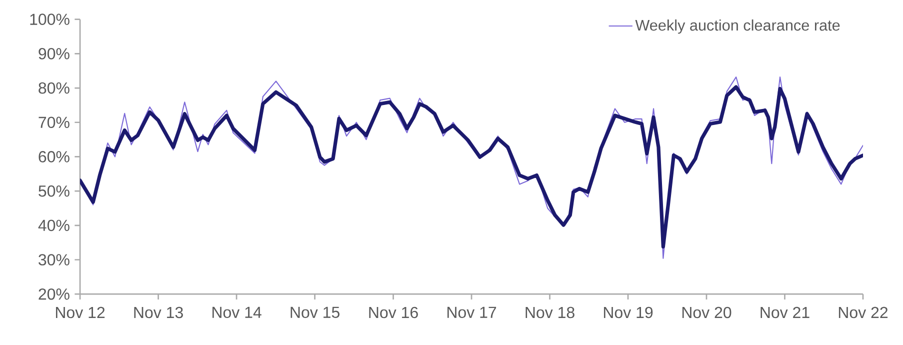 This screenshot has width=903, height=345. I want to click on x-tick-label: Nov 13, so click(158, 312).